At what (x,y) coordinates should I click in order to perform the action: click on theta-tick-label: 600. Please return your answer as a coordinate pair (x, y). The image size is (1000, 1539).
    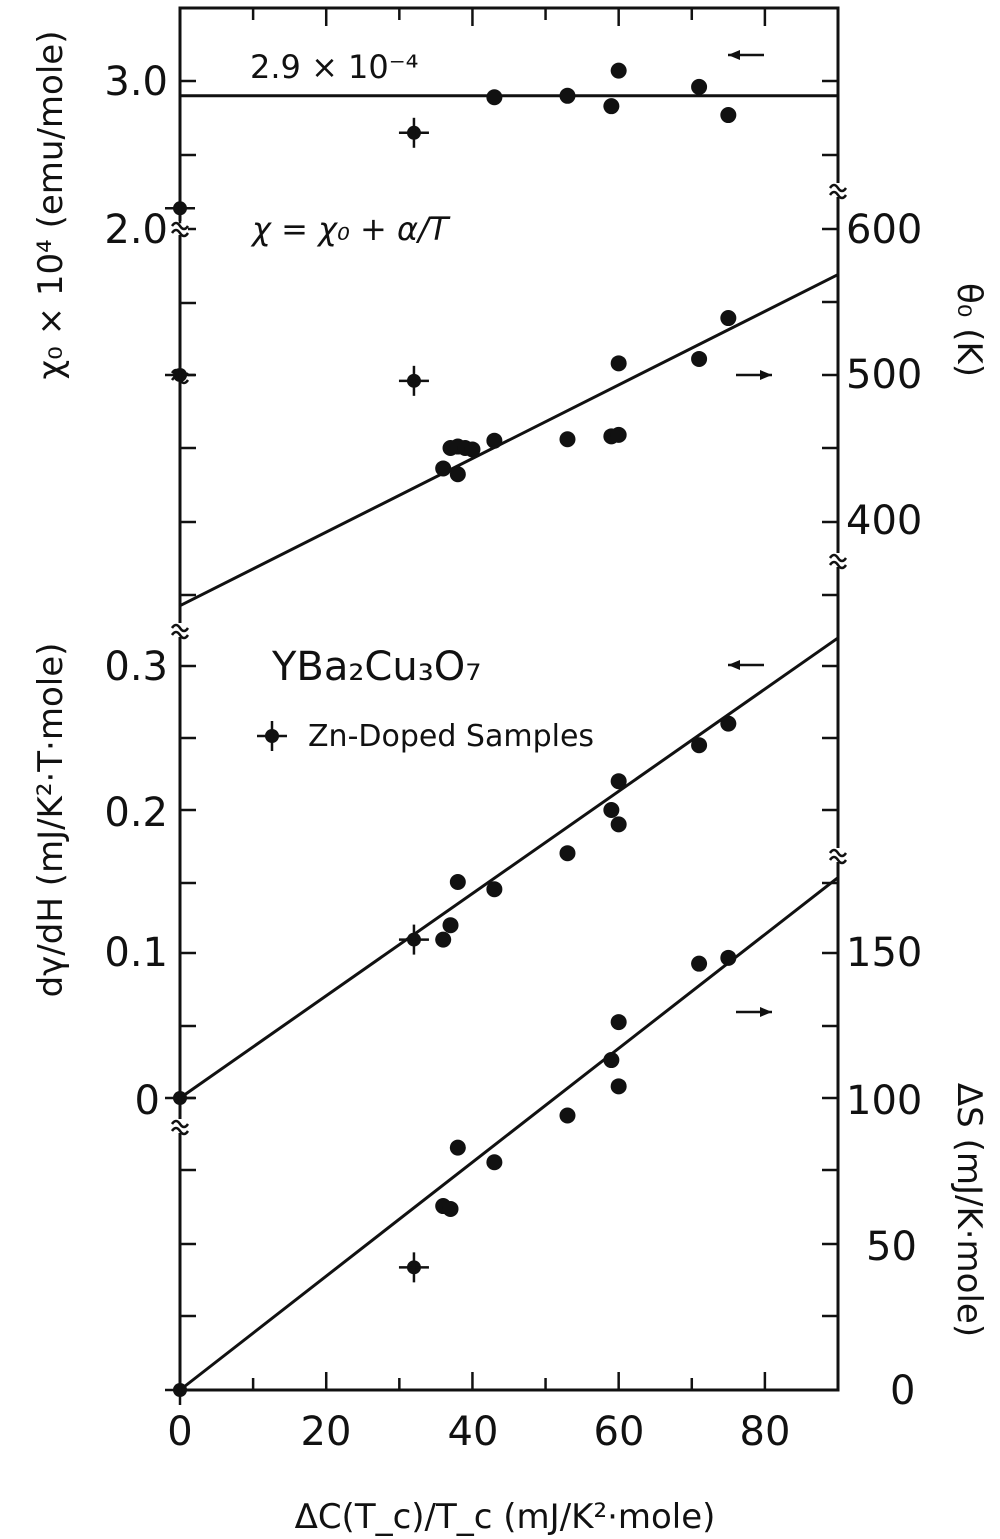
    Looking at the image, I should click on (884, 230).